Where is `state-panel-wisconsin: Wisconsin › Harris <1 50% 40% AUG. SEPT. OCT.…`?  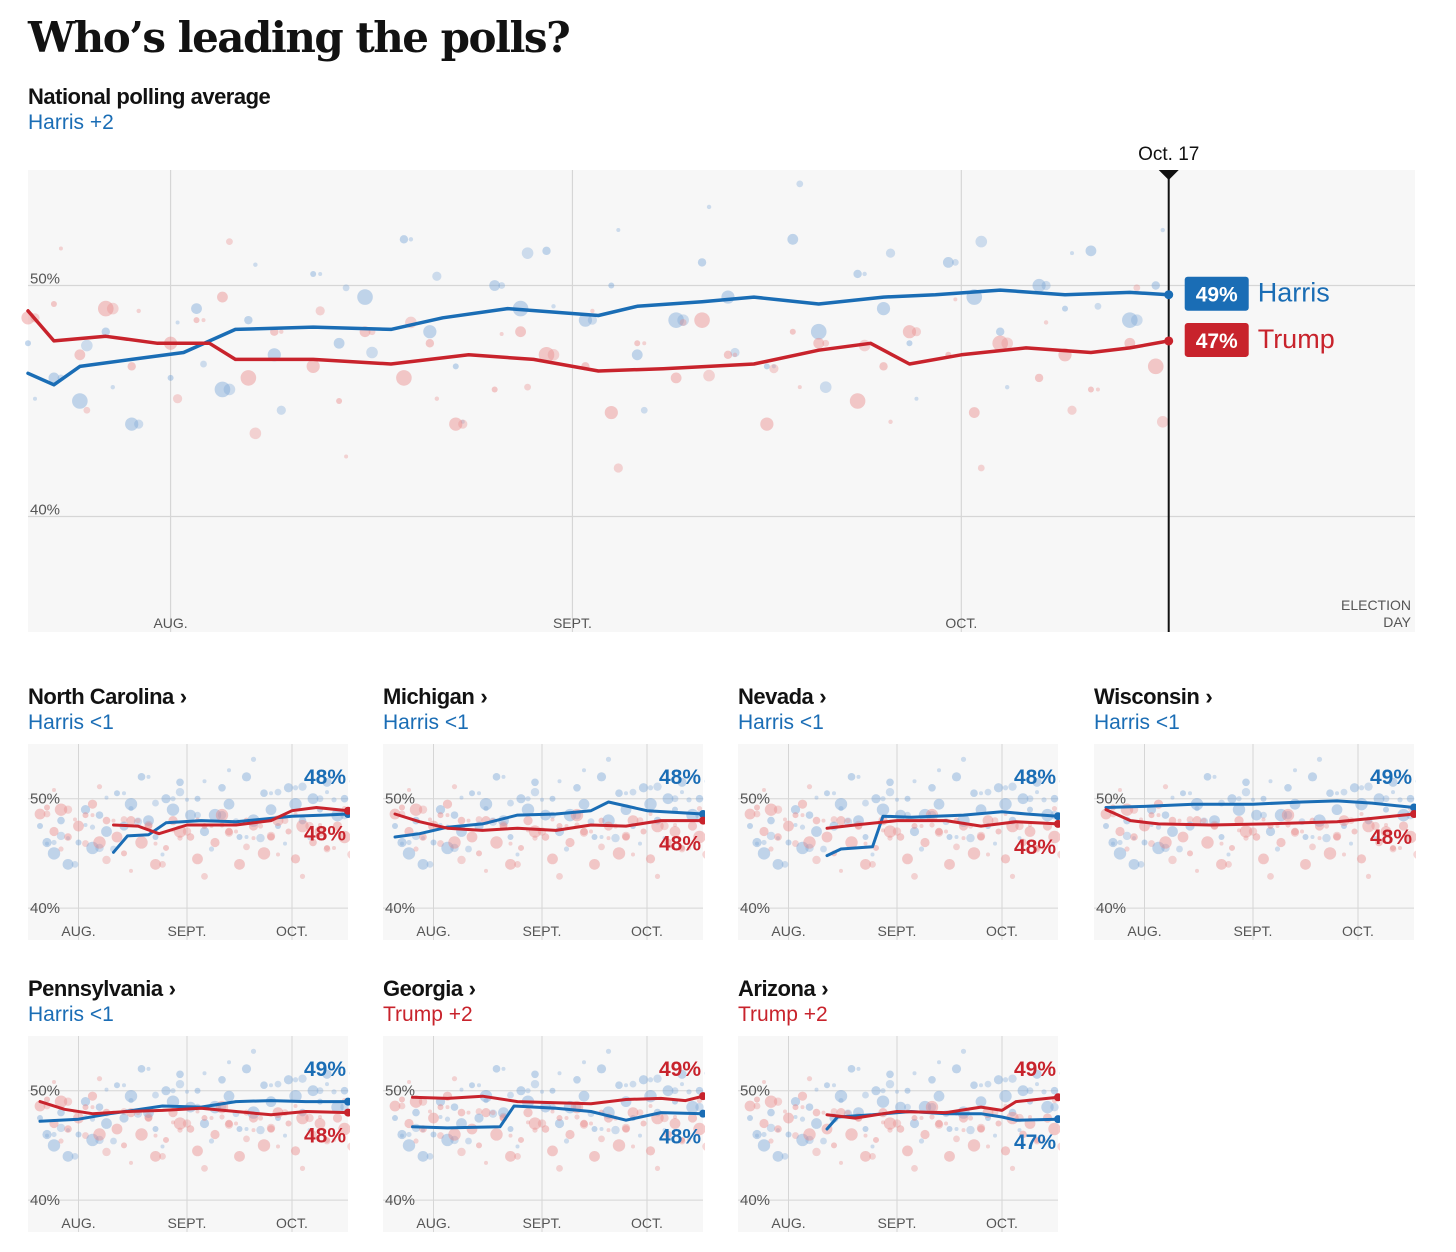
state-panel-wisconsin: Wisconsin › Harris <1 50% 40% AUG. SEPT. OCT.… is located at coordinates (1259, 814).